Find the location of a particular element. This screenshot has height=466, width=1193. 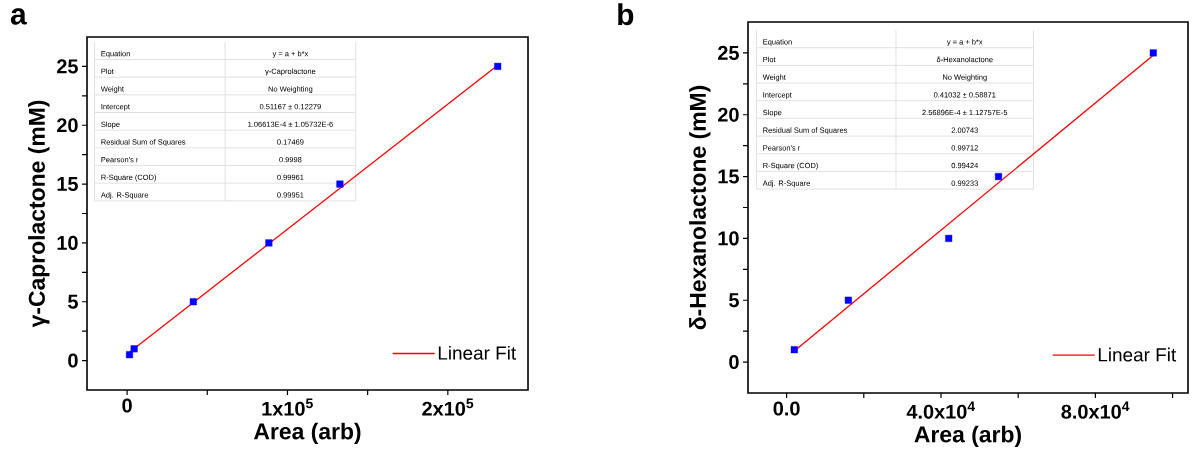

x-tick-label: 1x10$^{5}$ is located at coordinates (287, 407).